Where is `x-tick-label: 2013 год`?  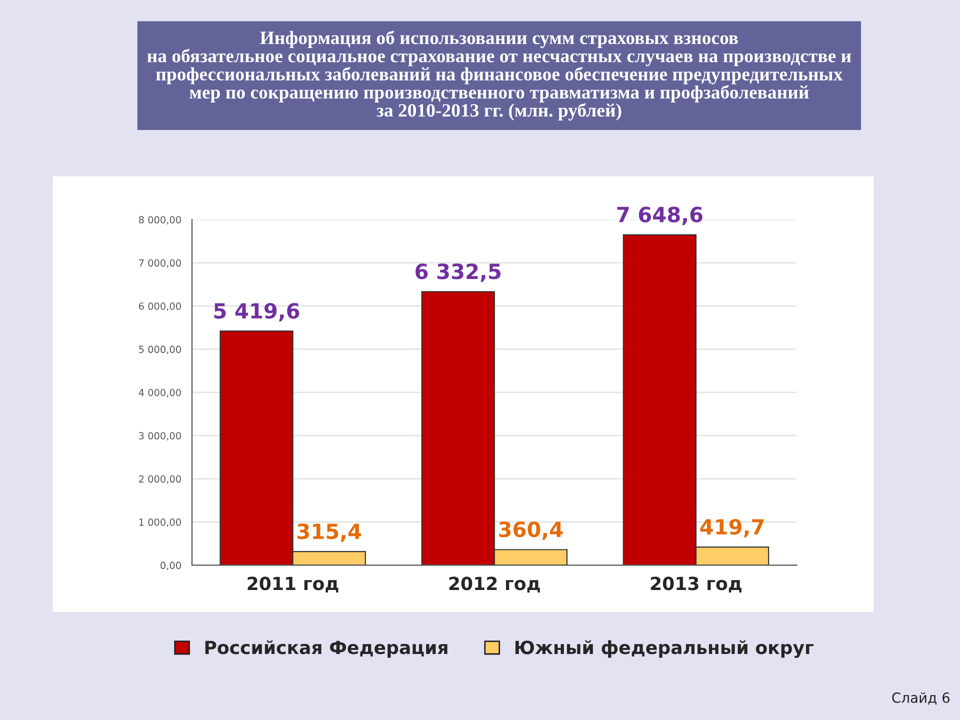 x-tick-label: 2013 год is located at coordinates (696, 584).